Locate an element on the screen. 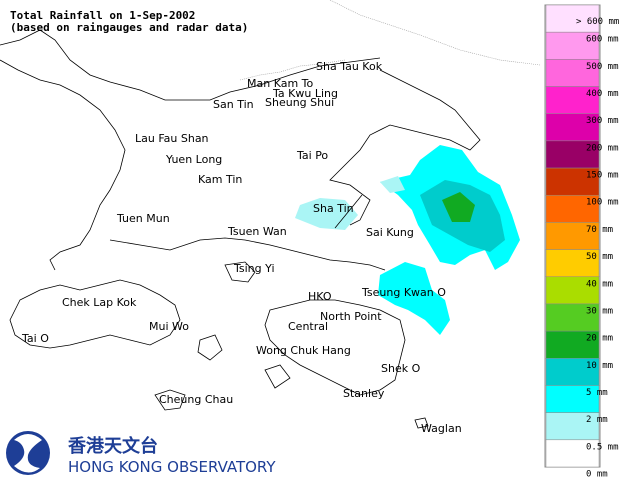 The height and width of the screenshot is (480, 640). place-label: Lau Fau Shan is located at coordinates (172, 138).